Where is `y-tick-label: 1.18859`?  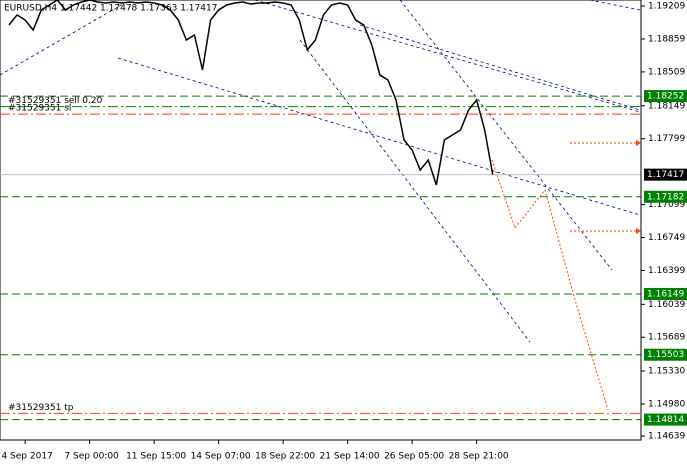
y-tick-label: 1.18859 is located at coordinates (666, 39).